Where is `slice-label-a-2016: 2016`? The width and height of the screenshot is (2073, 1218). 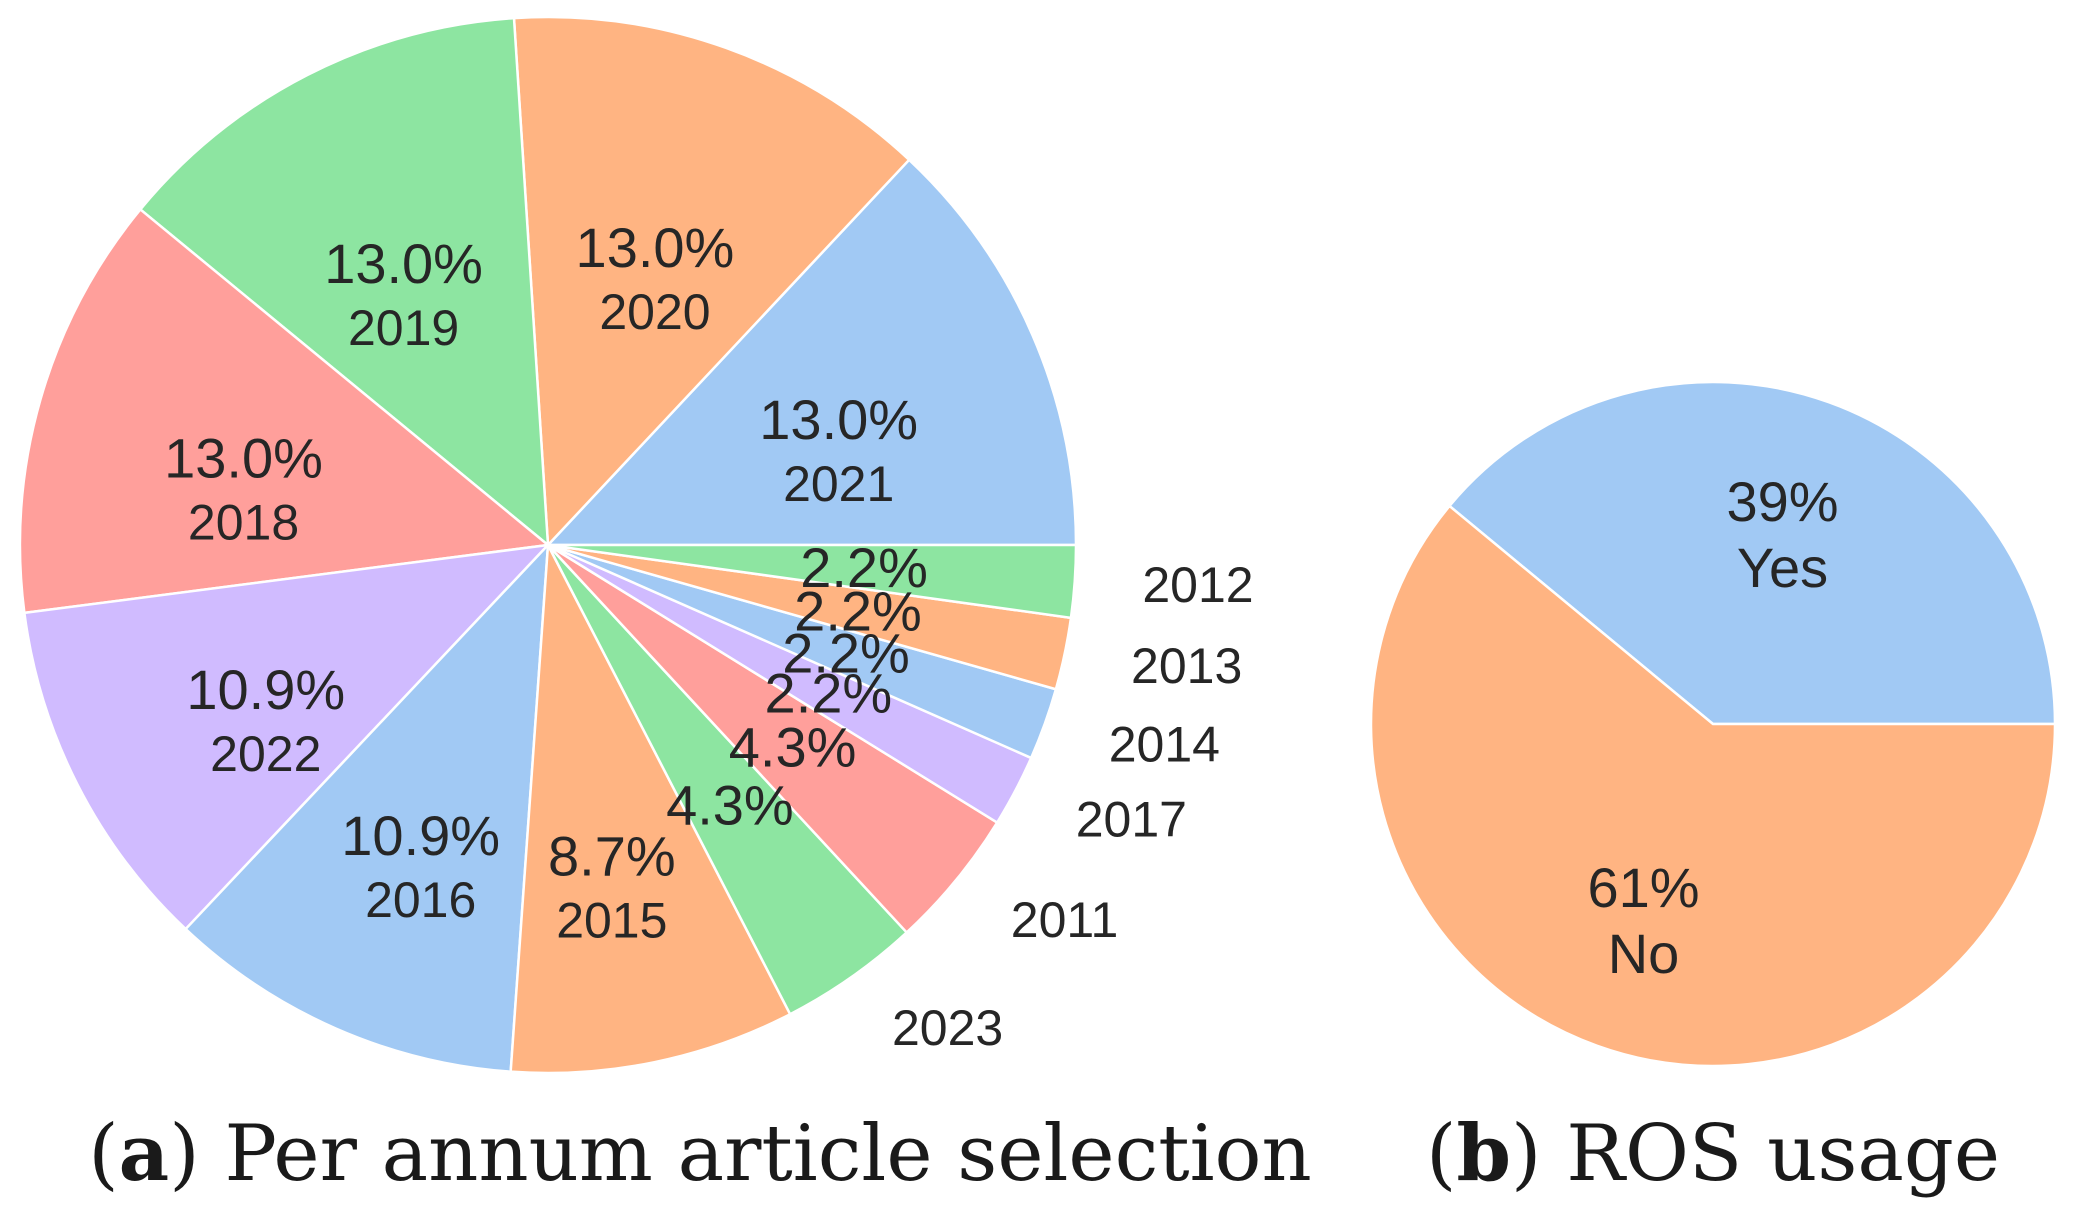
slice-label-a-2016: 2016 is located at coordinates (420, 900).